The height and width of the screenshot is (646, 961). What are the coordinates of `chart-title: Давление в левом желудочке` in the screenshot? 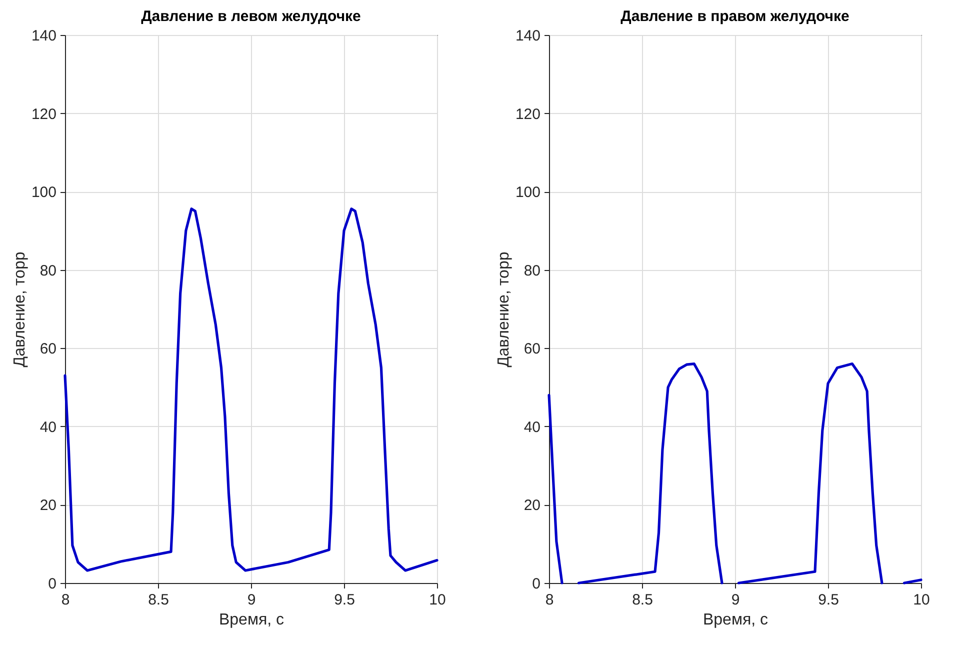 It's located at (251, 16).